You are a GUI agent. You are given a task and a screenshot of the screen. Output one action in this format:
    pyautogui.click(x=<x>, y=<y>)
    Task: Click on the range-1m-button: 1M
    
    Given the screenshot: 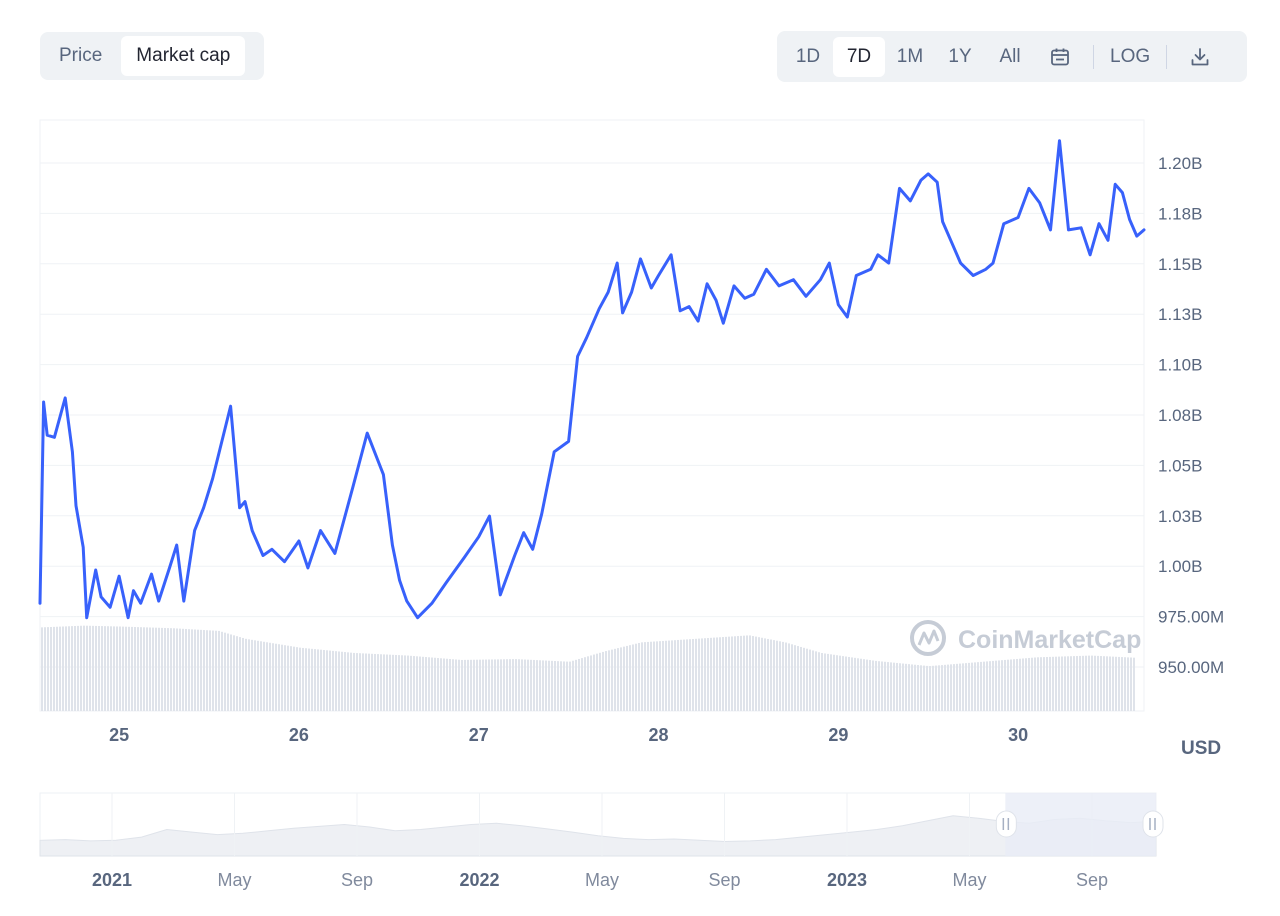 What is the action you would take?
    pyautogui.click(x=910, y=56)
    